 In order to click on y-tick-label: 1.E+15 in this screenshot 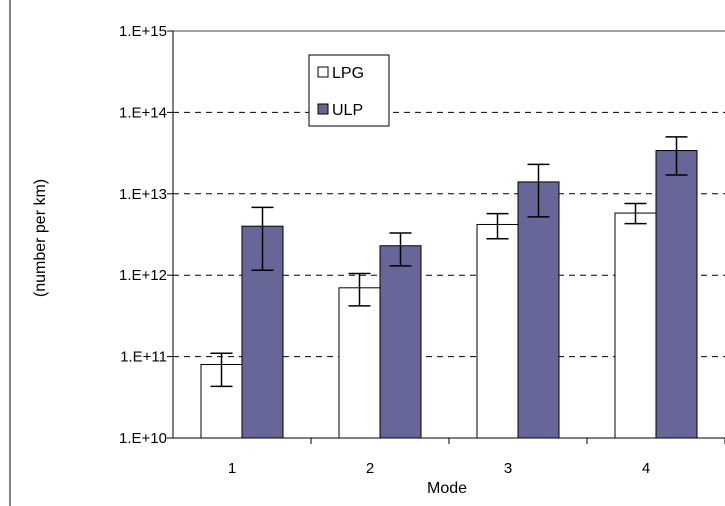, I will do `click(143, 31)`.